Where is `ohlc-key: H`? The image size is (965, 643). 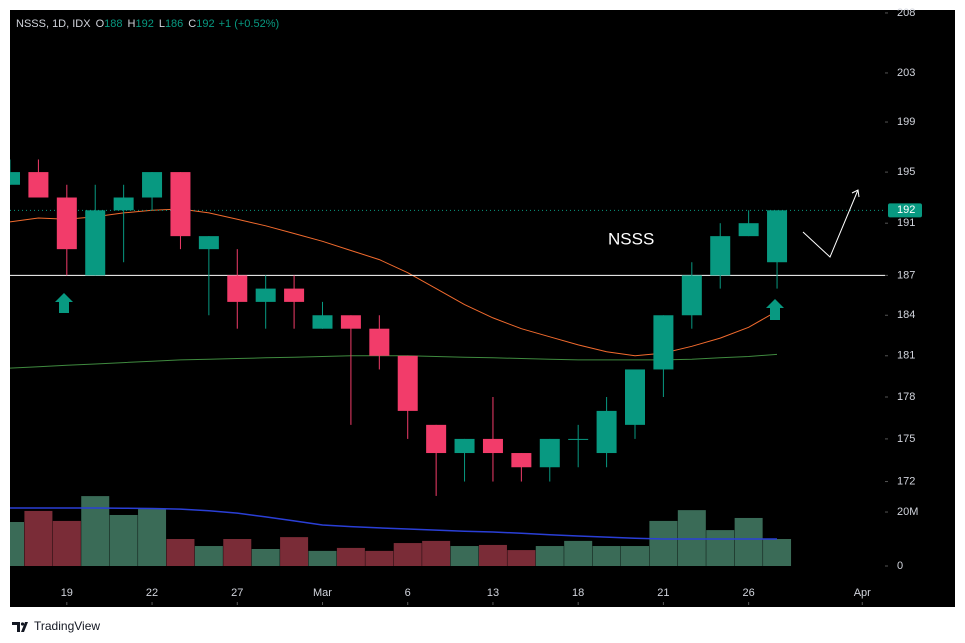
ohlc-key: H is located at coordinates (132, 24).